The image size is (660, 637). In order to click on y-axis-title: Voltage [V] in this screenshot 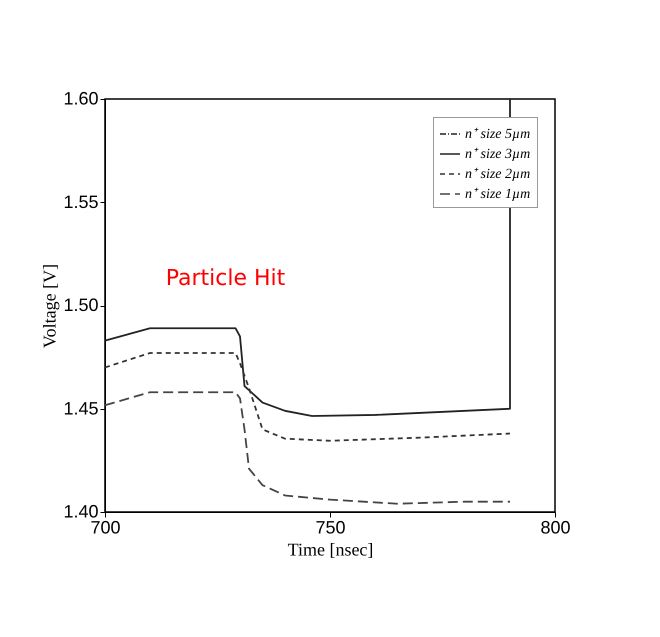, I will do `click(49, 306)`.